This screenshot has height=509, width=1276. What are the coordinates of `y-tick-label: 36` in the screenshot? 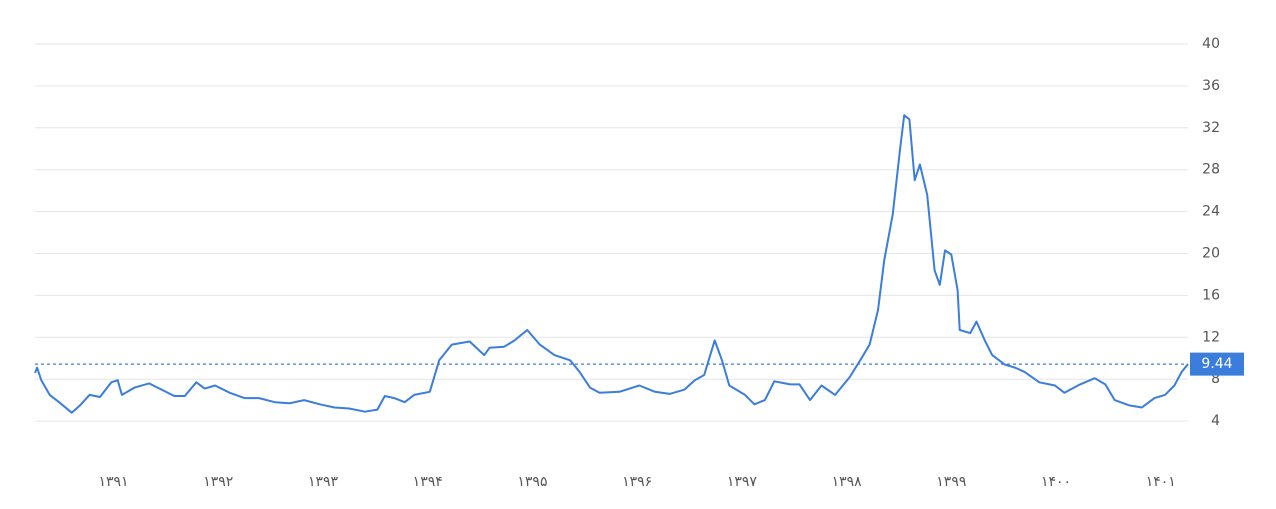 It's located at (1211, 86).